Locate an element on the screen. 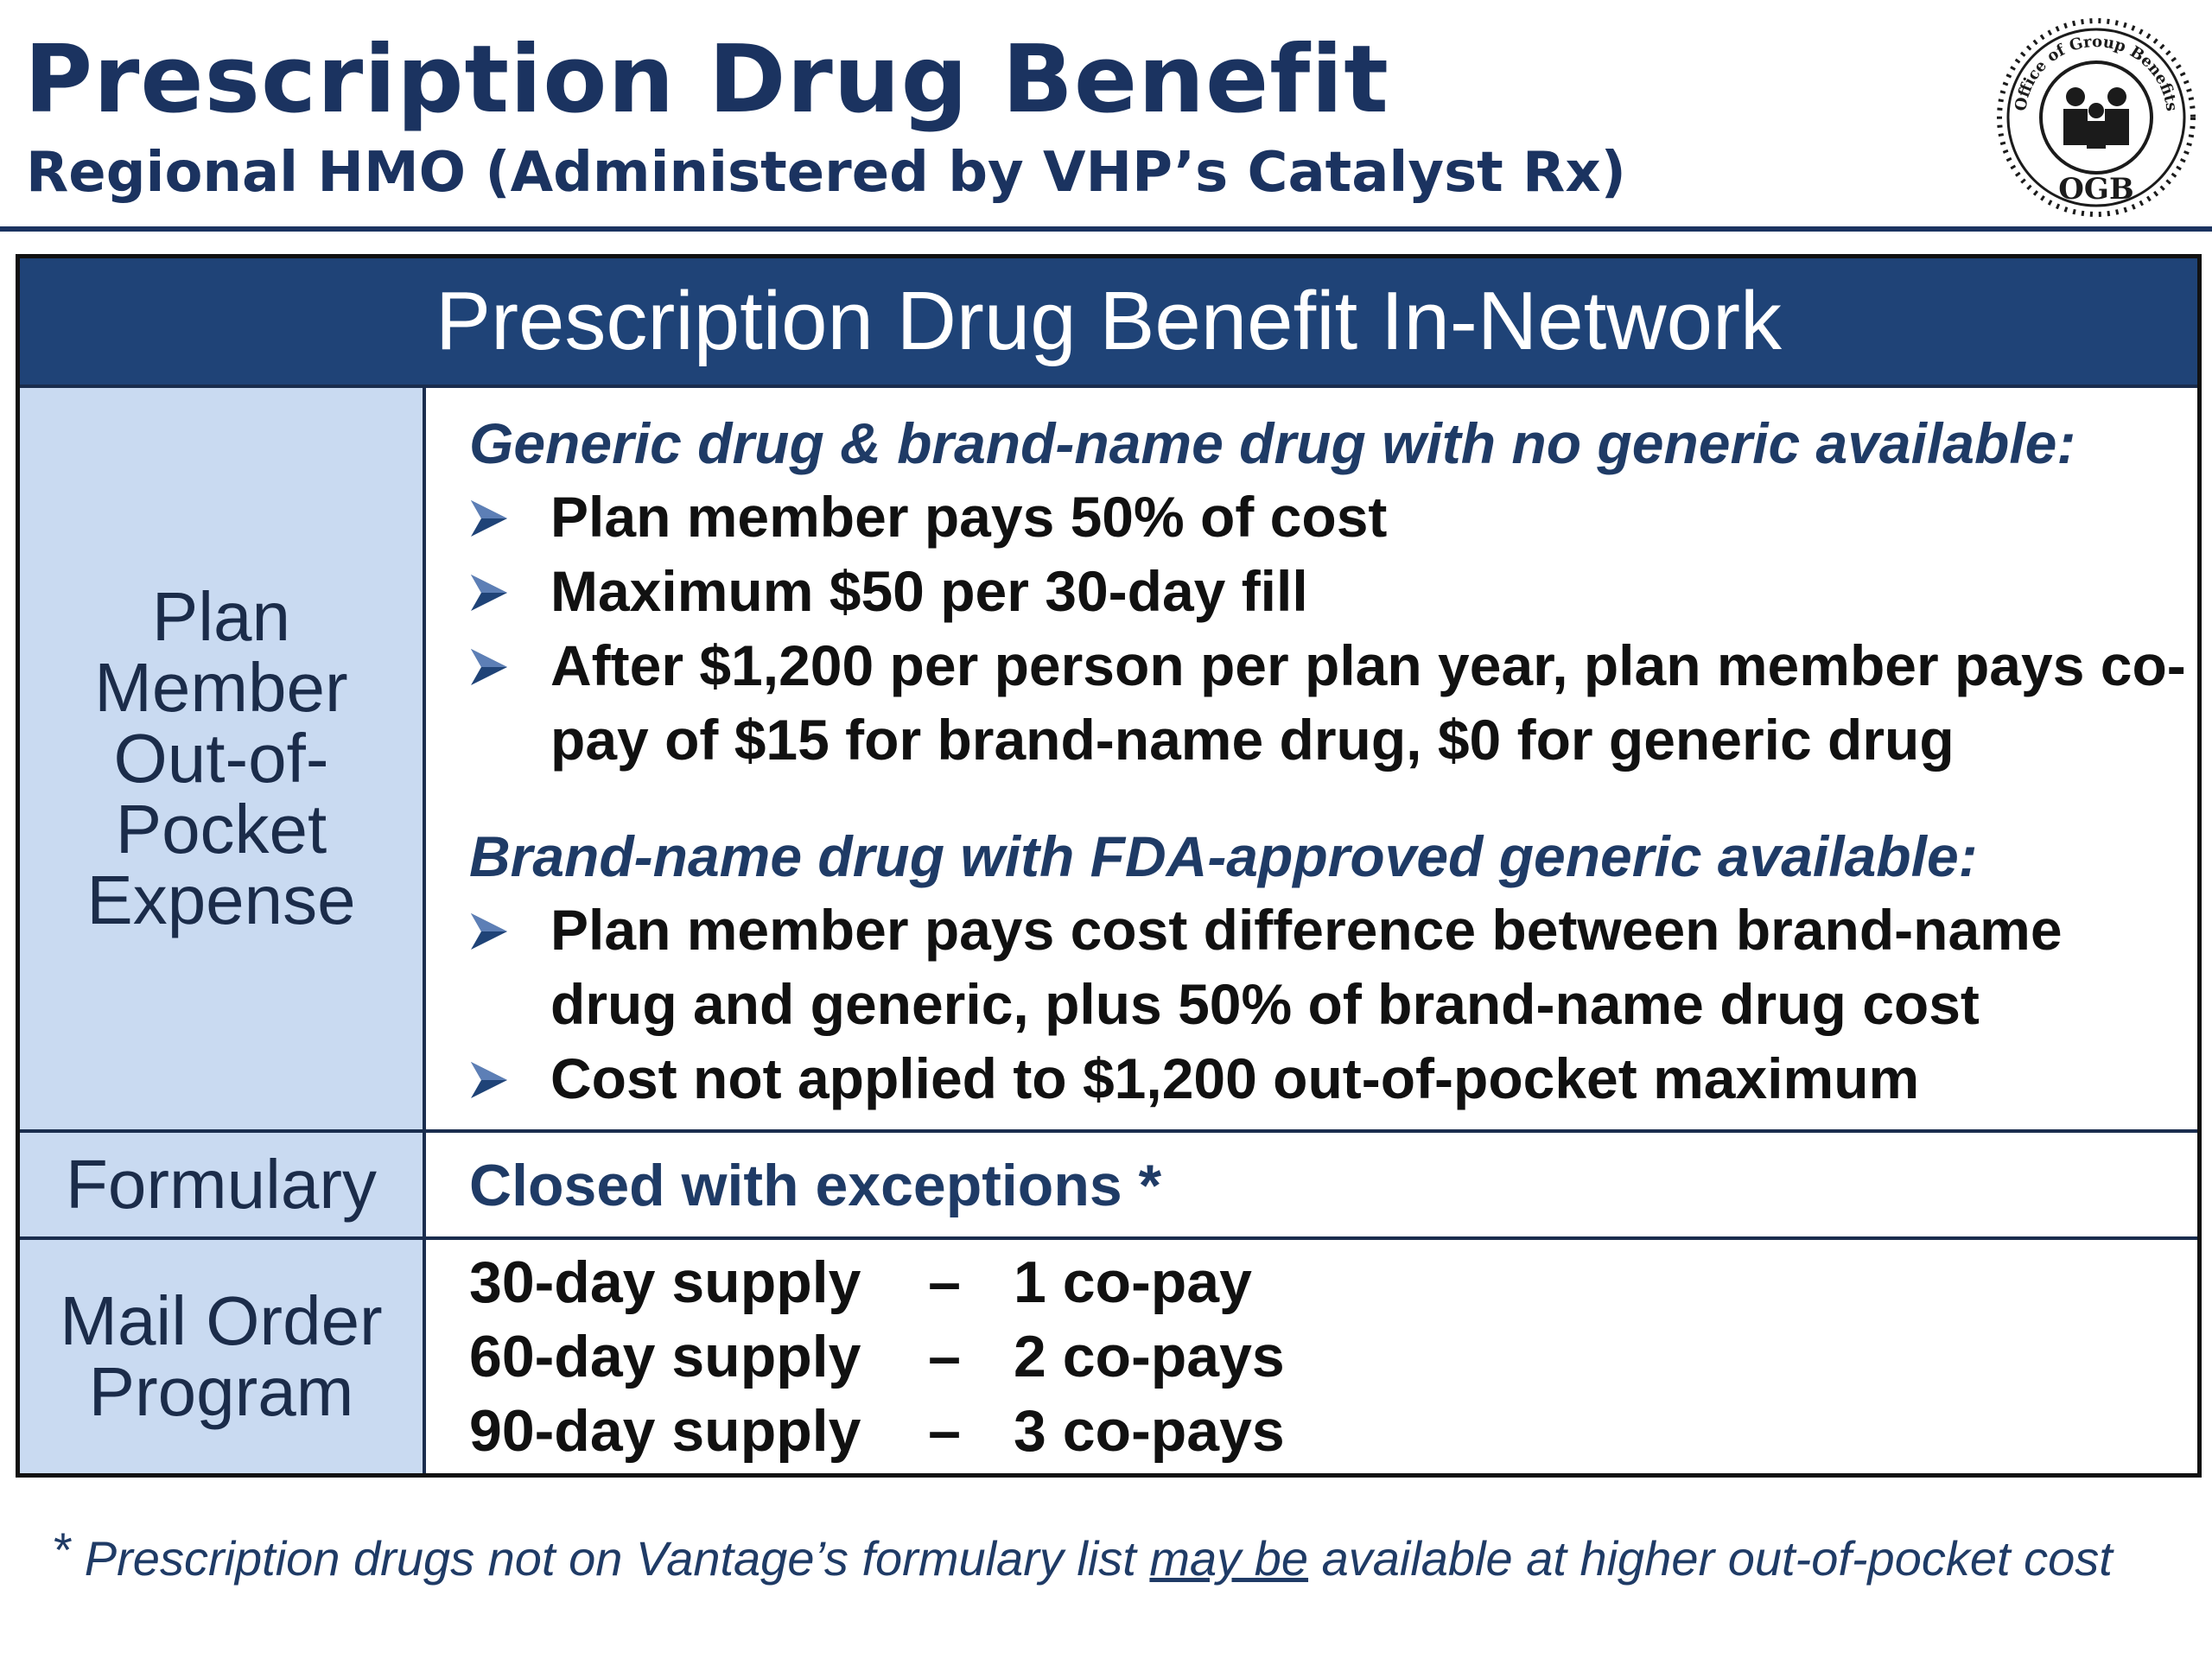 This screenshot has height=1659, width=2212. list-item: 90-day supply – 3 co-pays is located at coordinates (877, 1431).